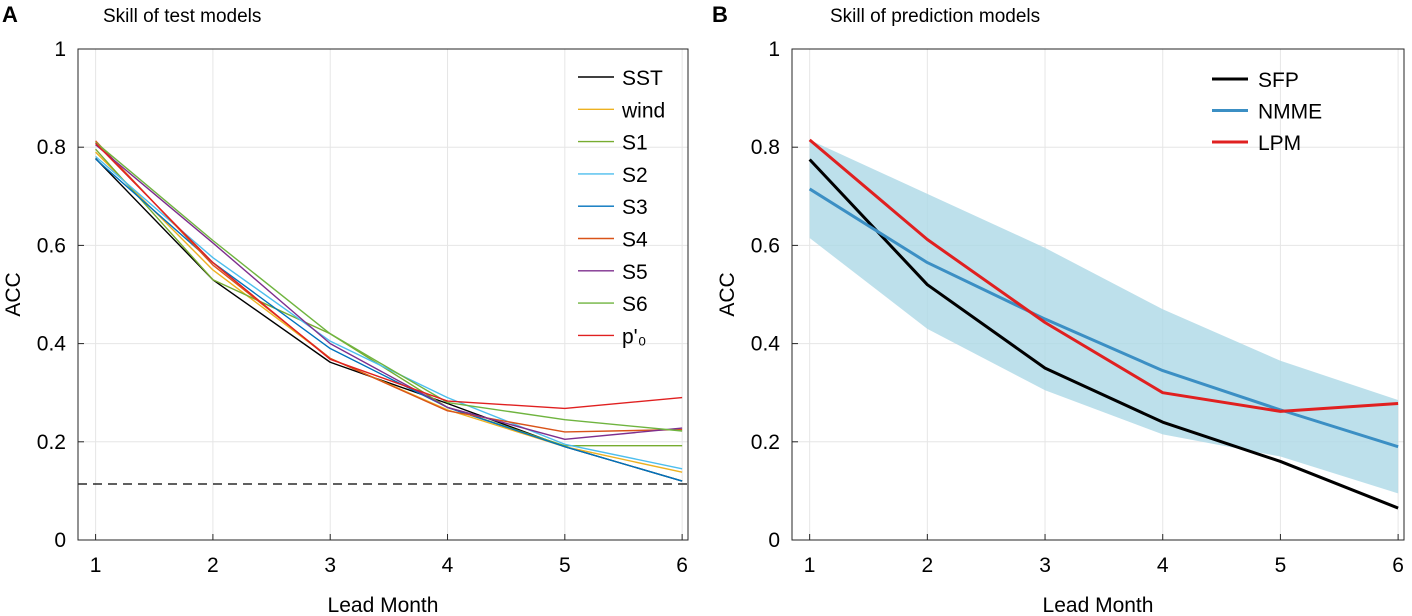  Describe the element at coordinates (635, 272) in the screenshot. I see `legend-label: S5` at that location.